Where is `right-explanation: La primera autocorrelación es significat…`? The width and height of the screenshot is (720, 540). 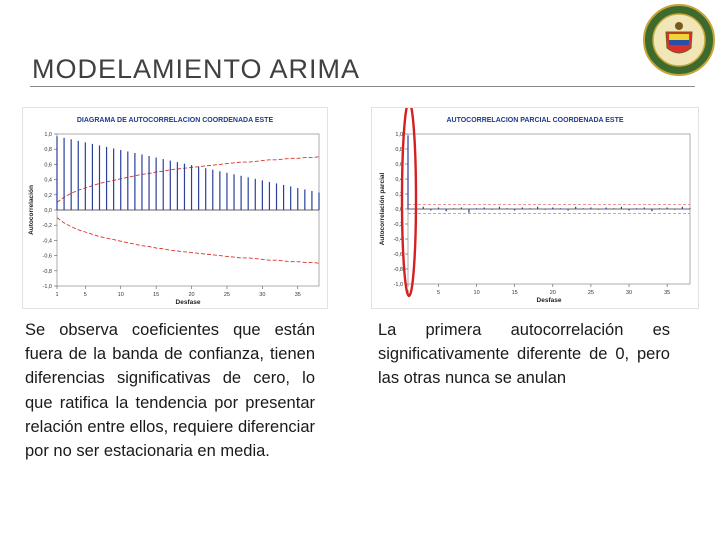
right-explanation: La primera autocorrelación es significat… is located at coordinates (524, 354).